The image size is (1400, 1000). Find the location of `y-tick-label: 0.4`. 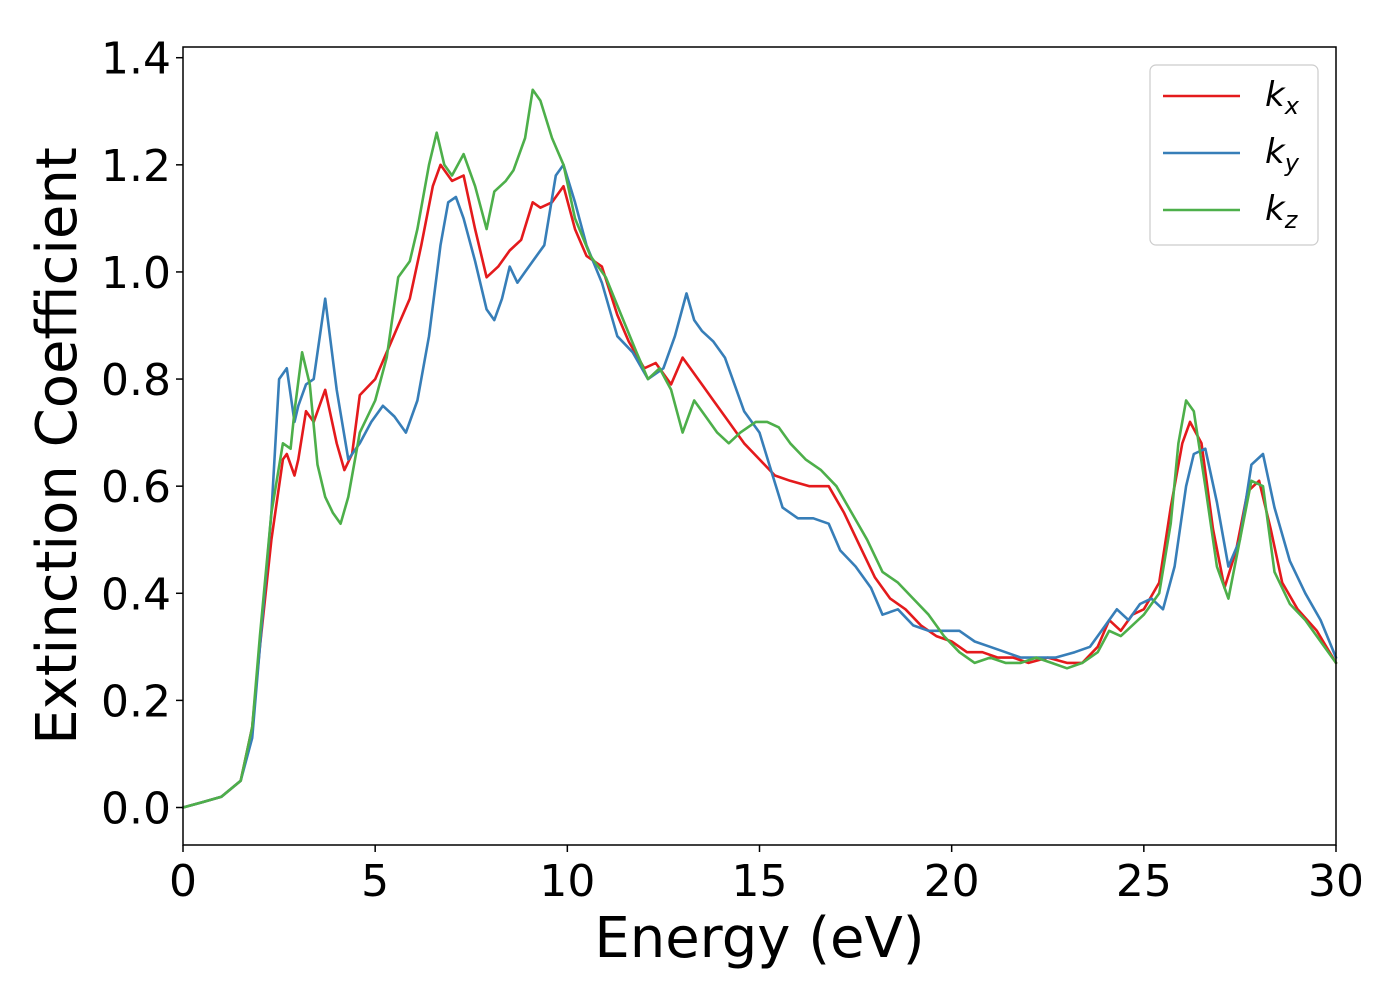

y-tick-label: 0.4 is located at coordinates (136, 594).